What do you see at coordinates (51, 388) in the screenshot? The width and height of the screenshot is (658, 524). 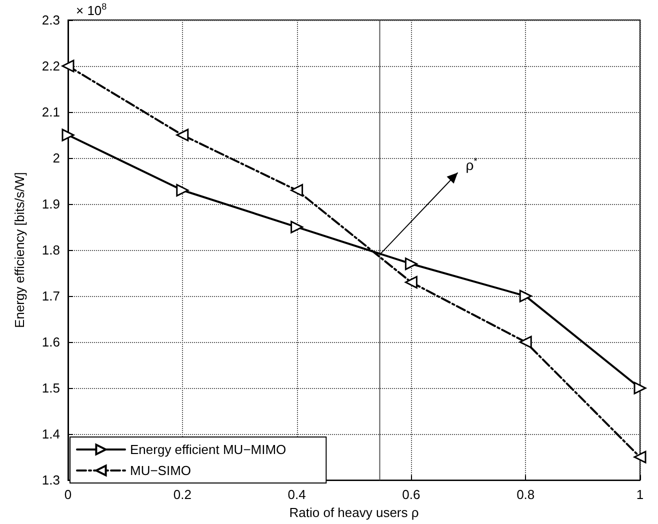 I see `y-tick-label: 1.5` at bounding box center [51, 388].